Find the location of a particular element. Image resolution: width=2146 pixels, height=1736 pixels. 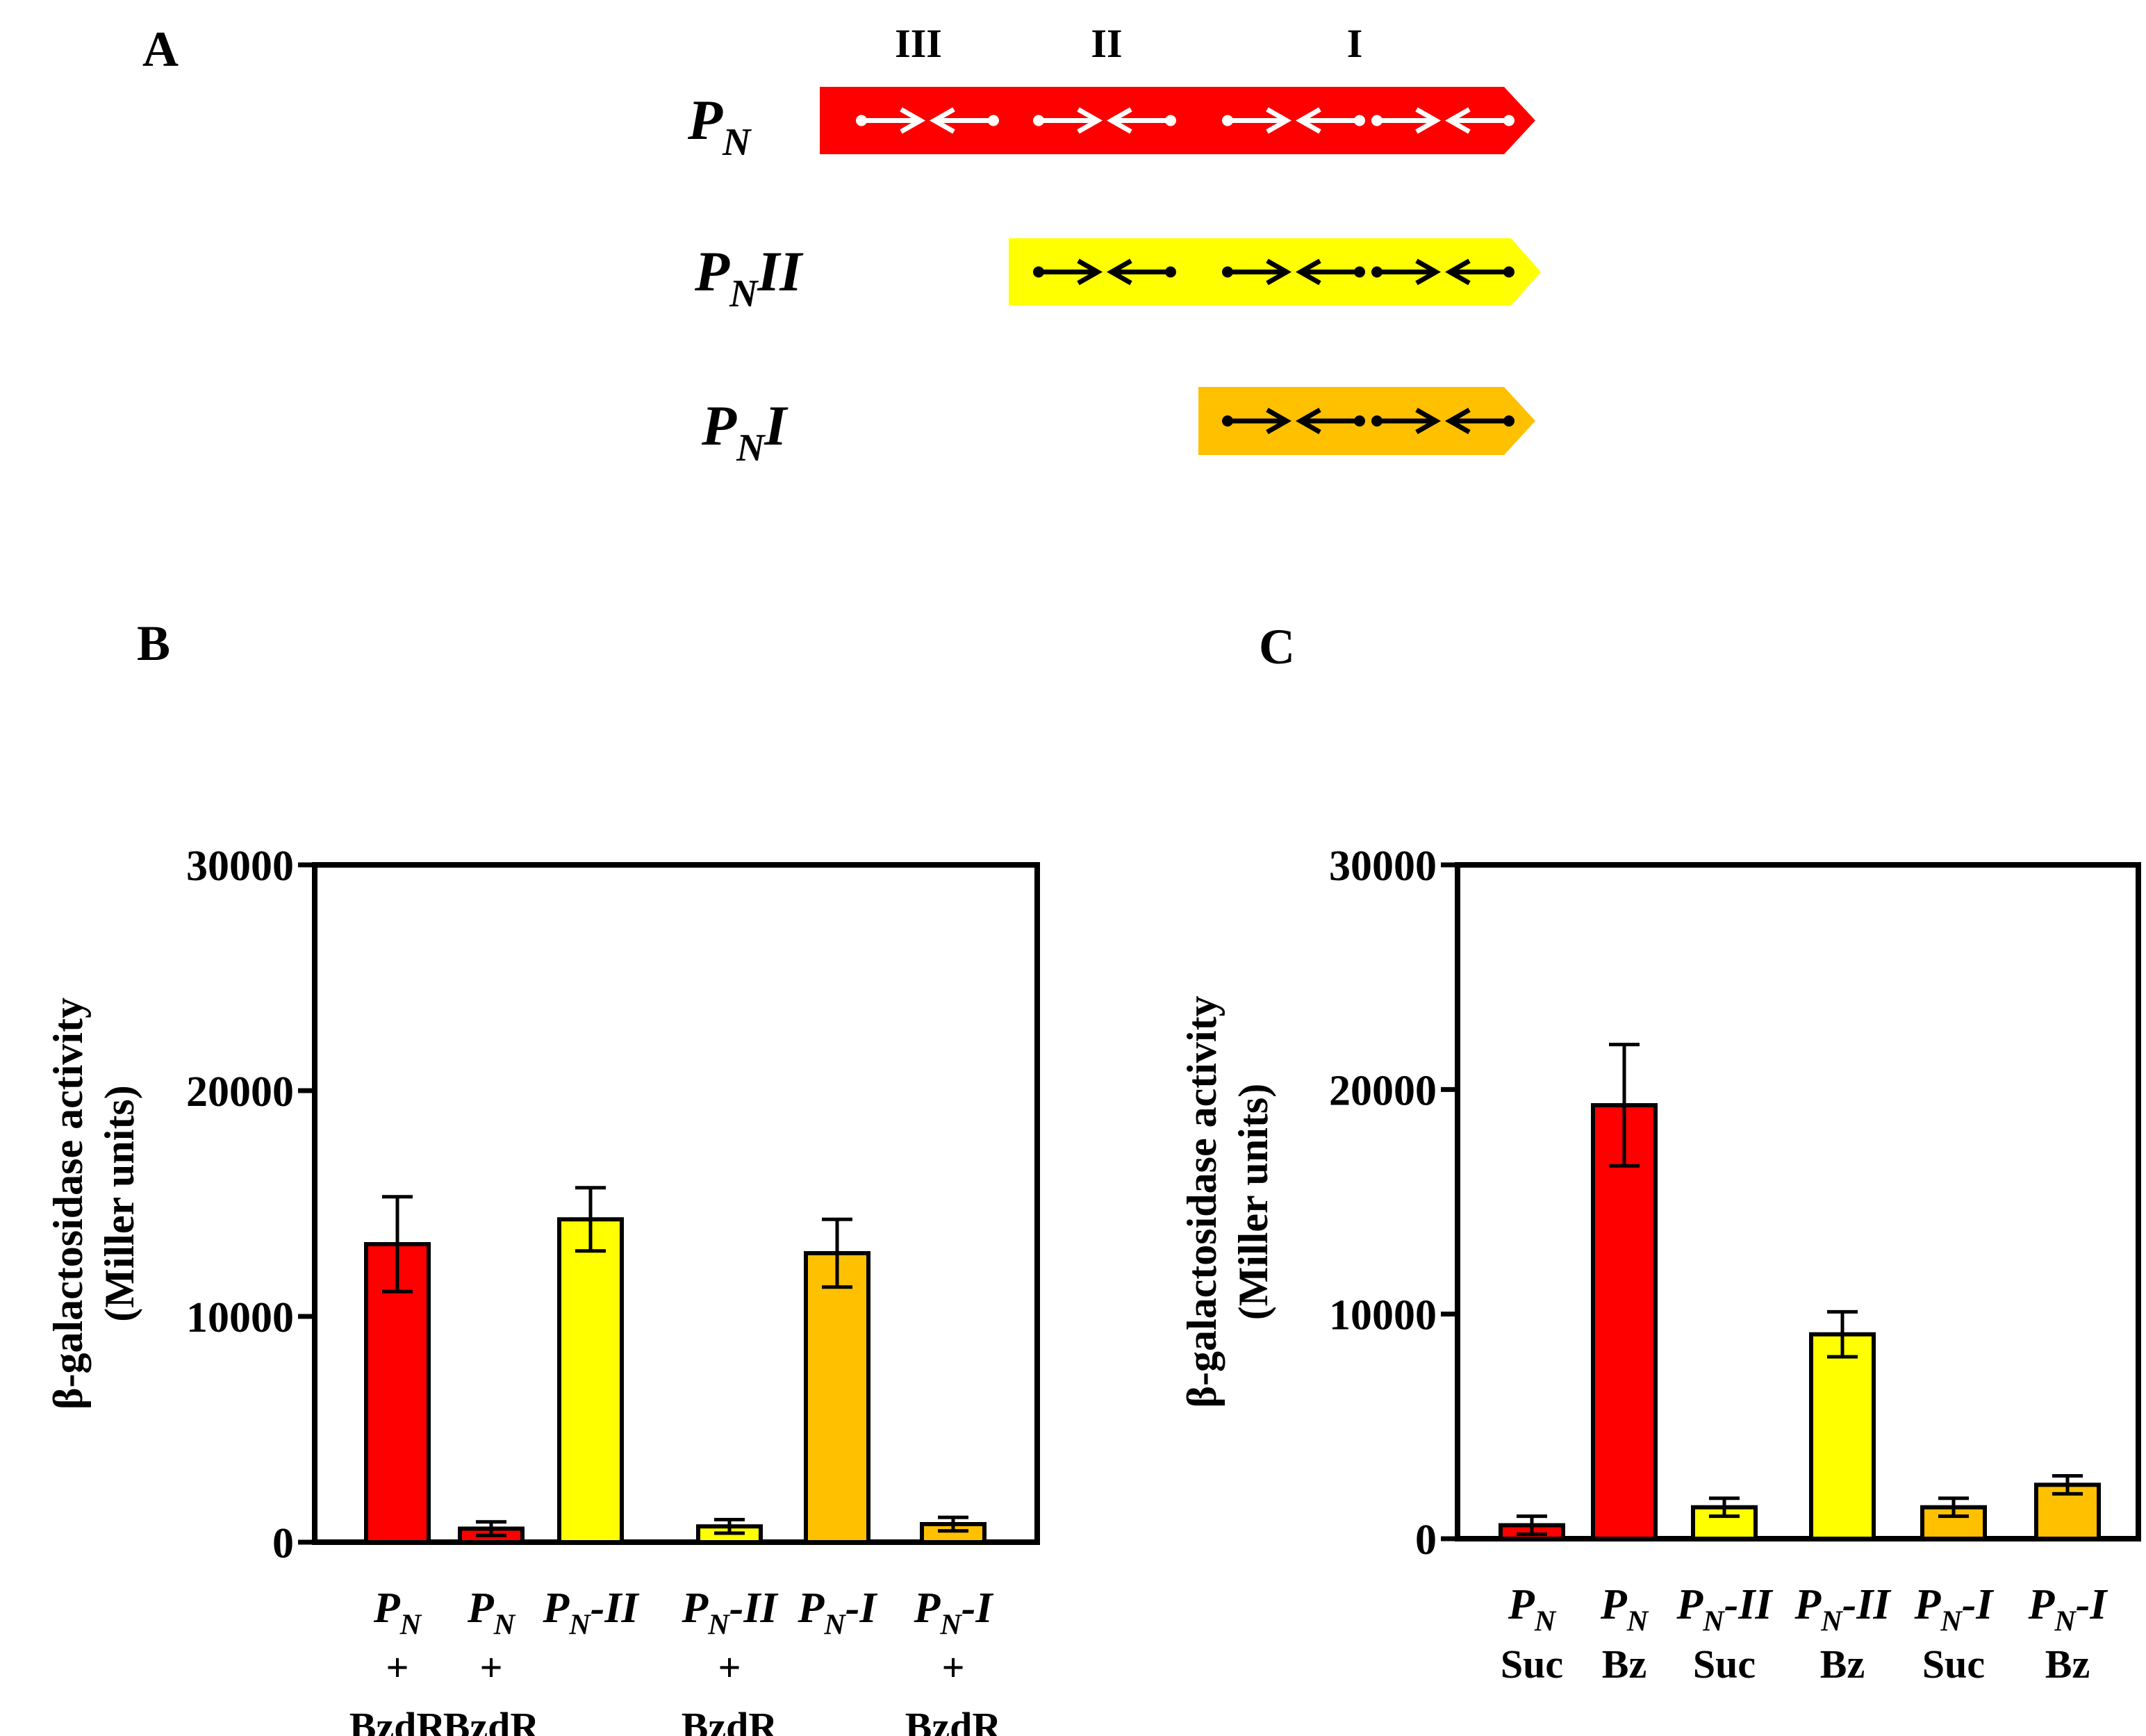

site-label-ii: II is located at coordinates (1106, 43).